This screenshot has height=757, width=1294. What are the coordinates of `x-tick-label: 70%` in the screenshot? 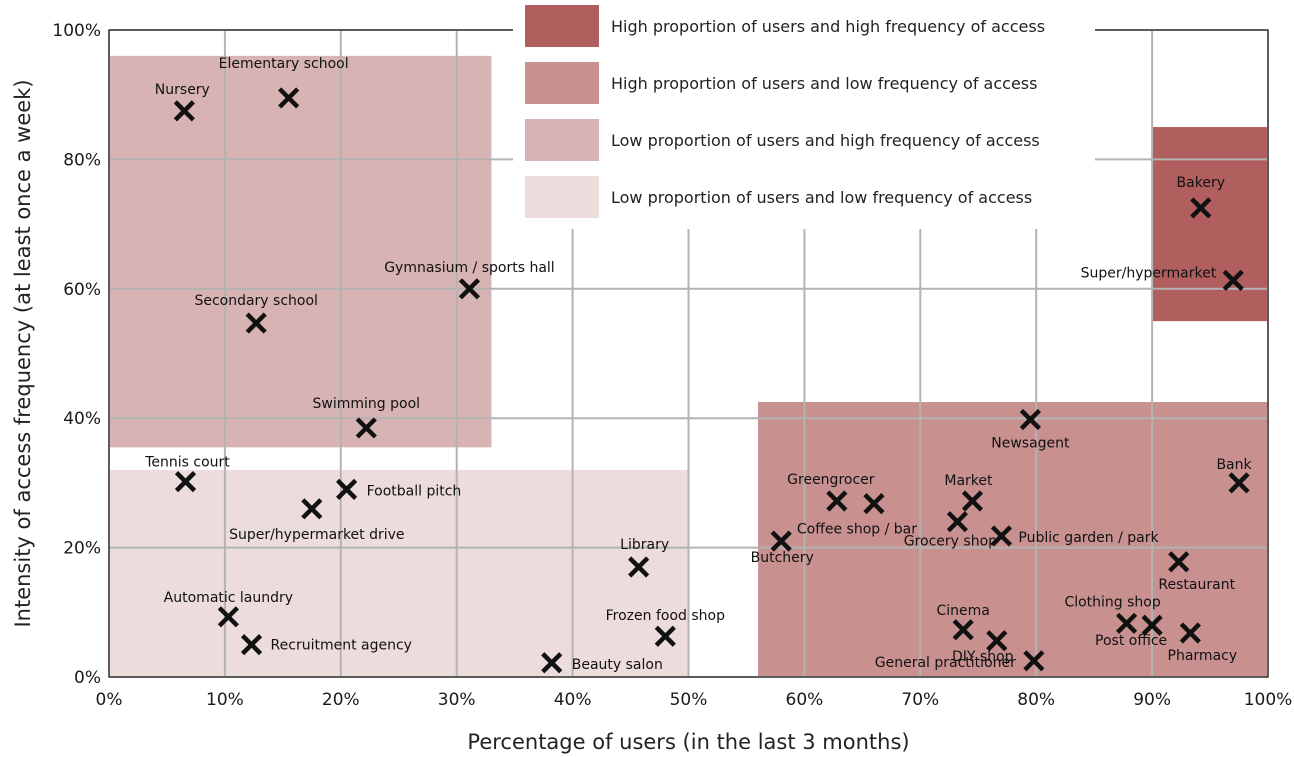 It's located at (920, 700).